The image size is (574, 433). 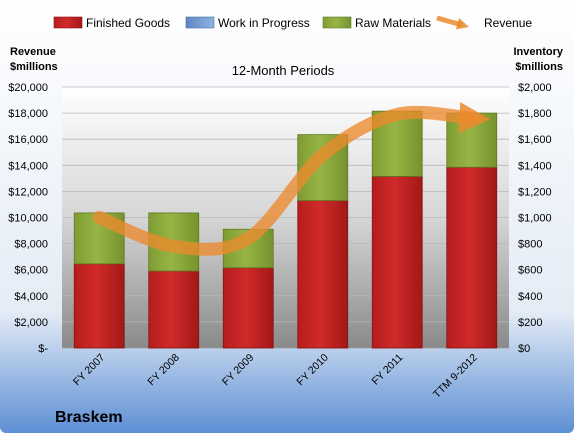 What do you see at coordinates (530, 297) in the screenshot?
I see `right-tick-label: $400` at bounding box center [530, 297].